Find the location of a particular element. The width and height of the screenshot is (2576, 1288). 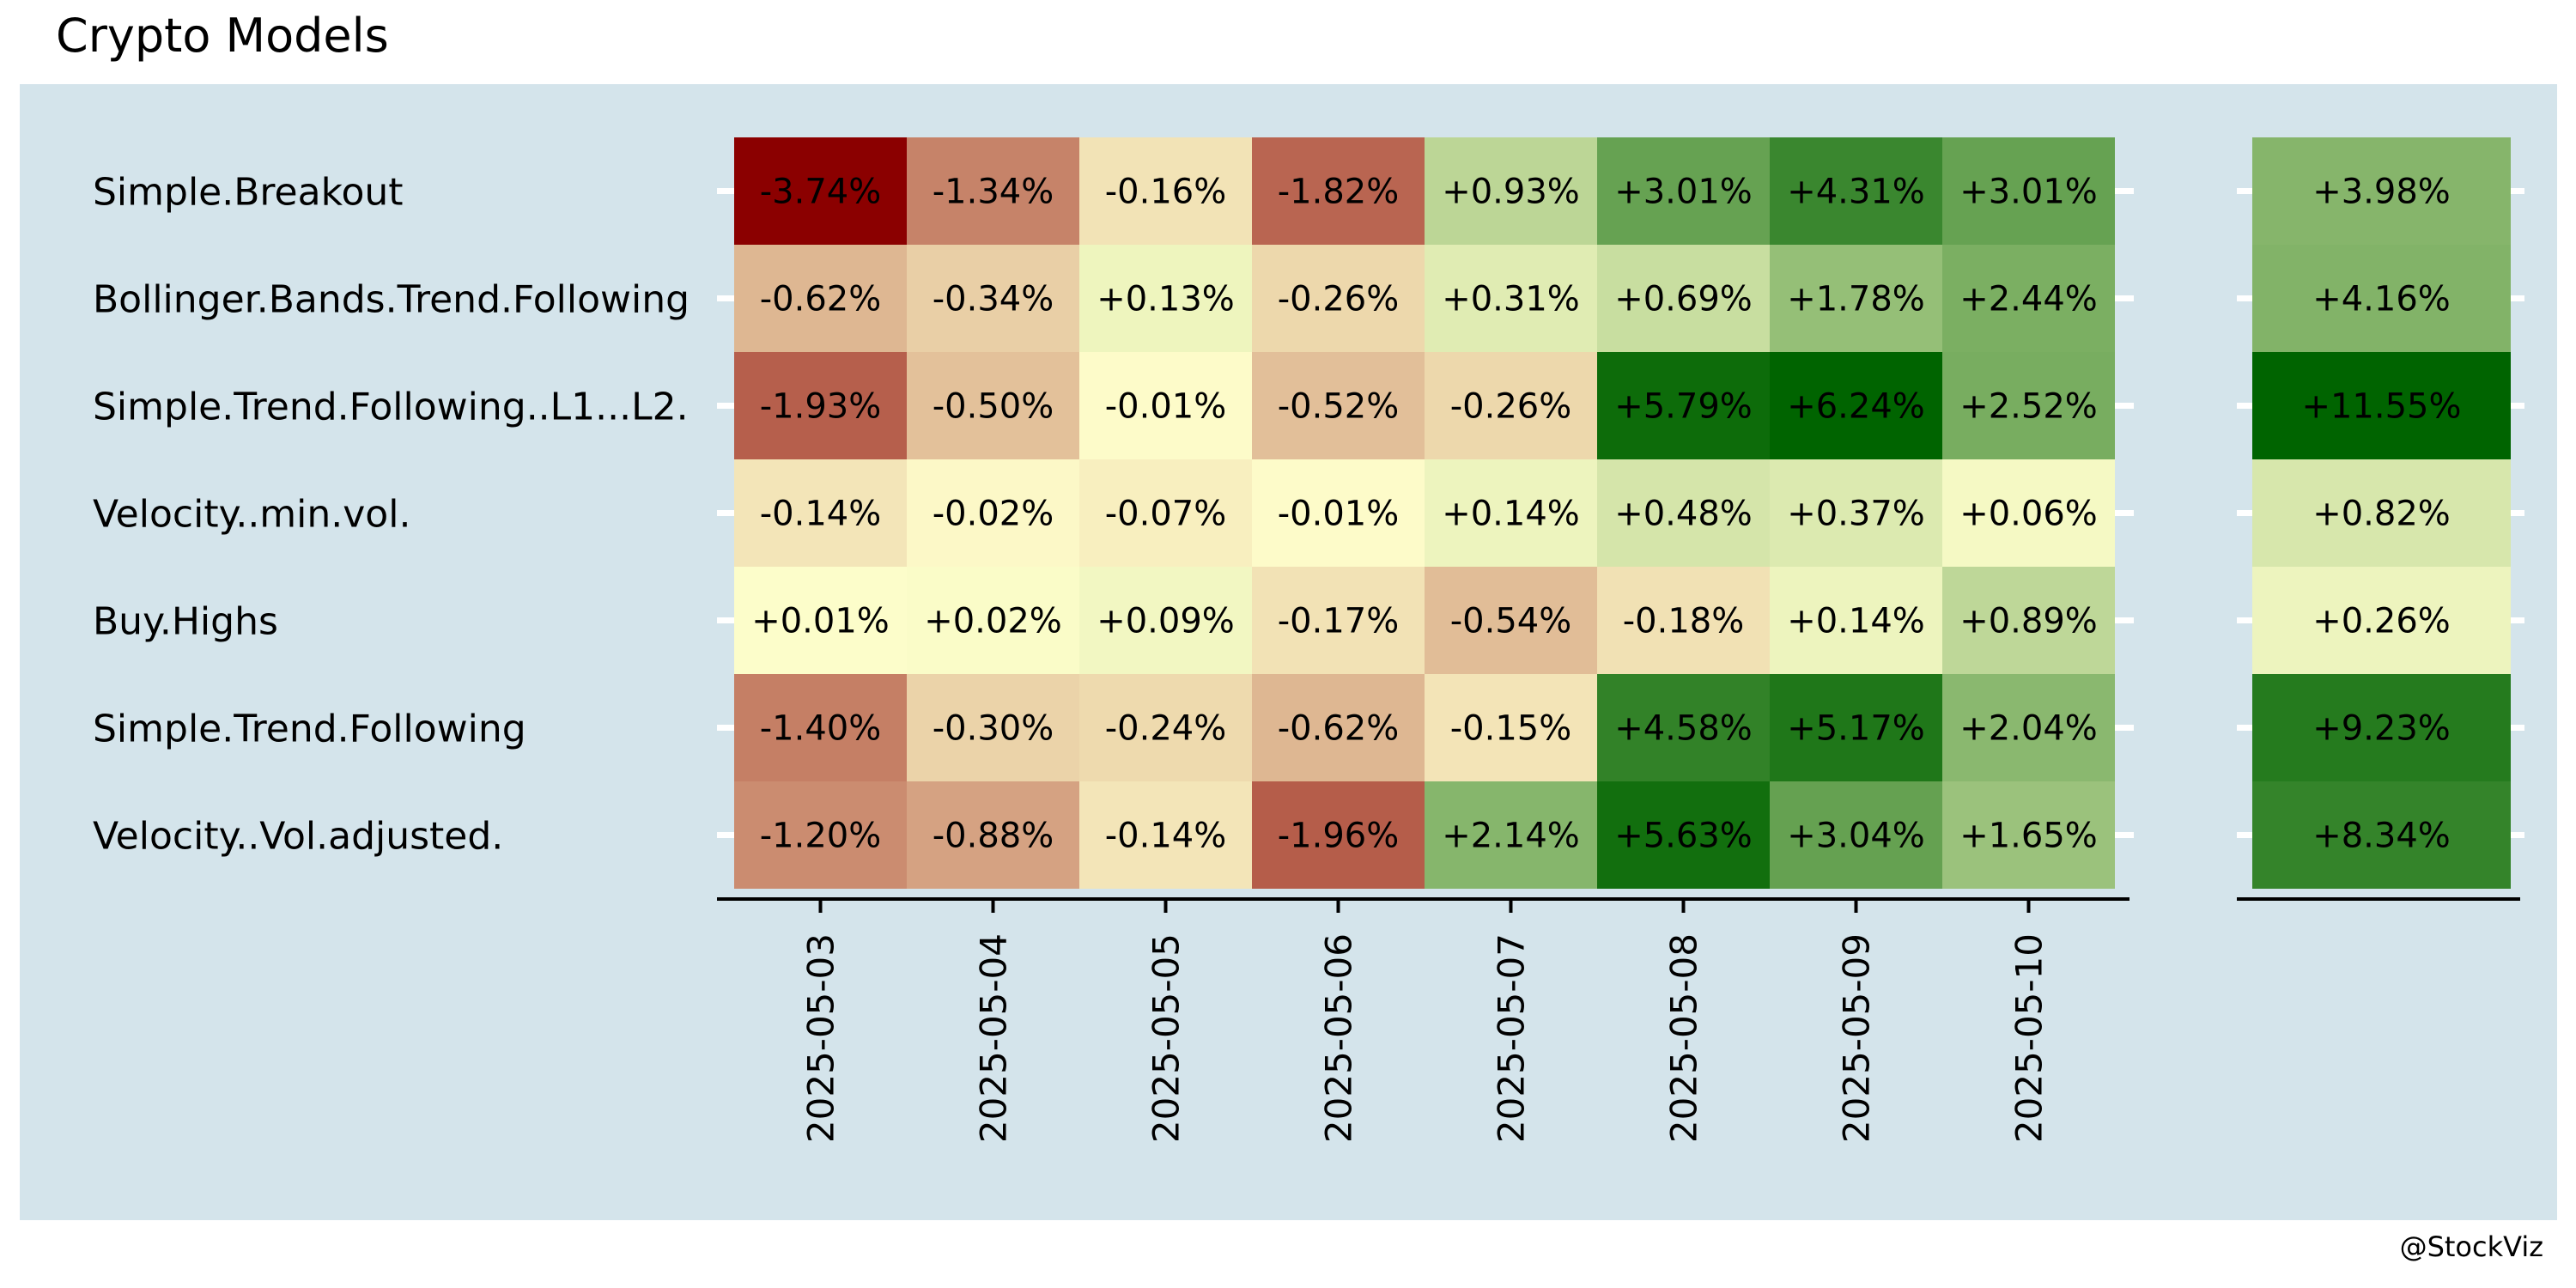

cell-value-label: -0.34% is located at coordinates (994, 300).